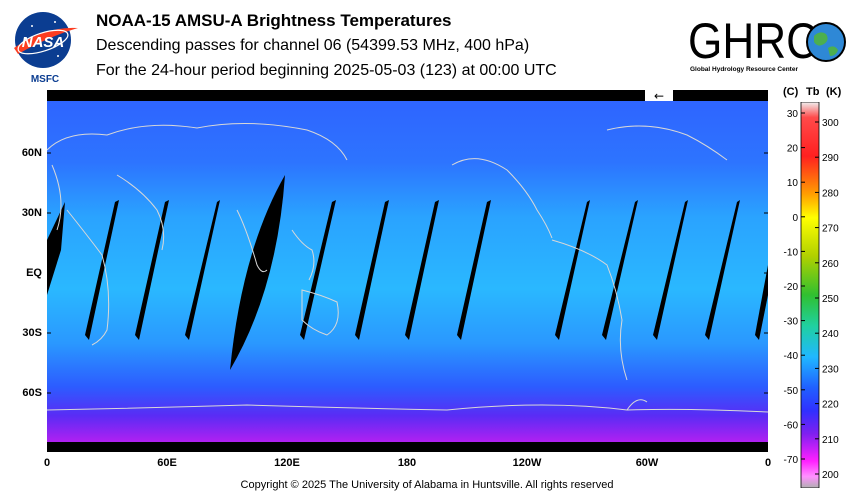 This screenshot has height=502, width=854. What do you see at coordinates (167, 463) in the screenshot?
I see `lon-label-60e: 60E` at bounding box center [167, 463].